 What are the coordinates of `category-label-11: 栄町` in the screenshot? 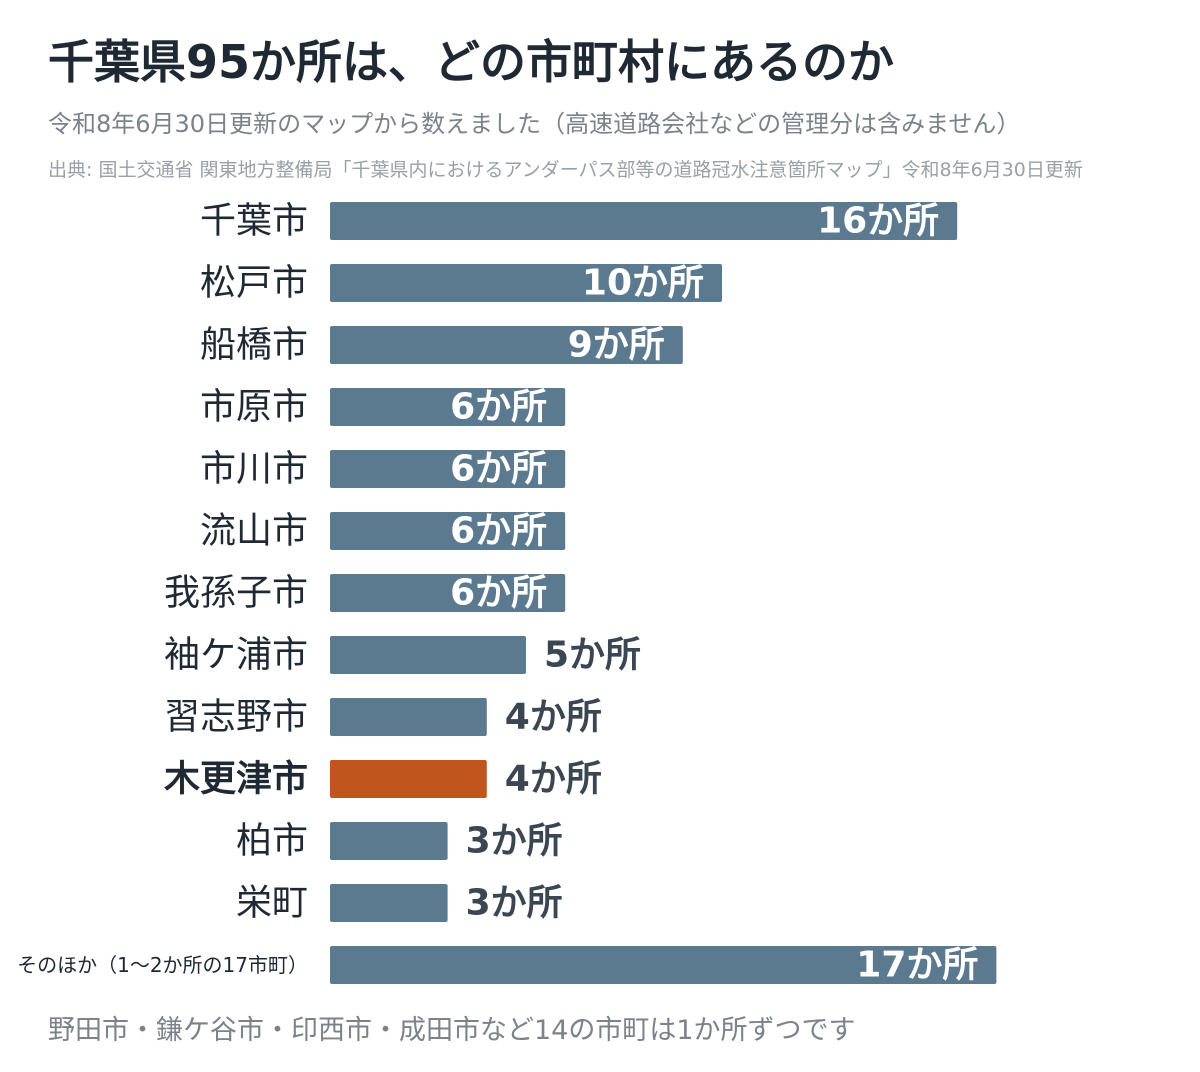 It's located at (272, 903).